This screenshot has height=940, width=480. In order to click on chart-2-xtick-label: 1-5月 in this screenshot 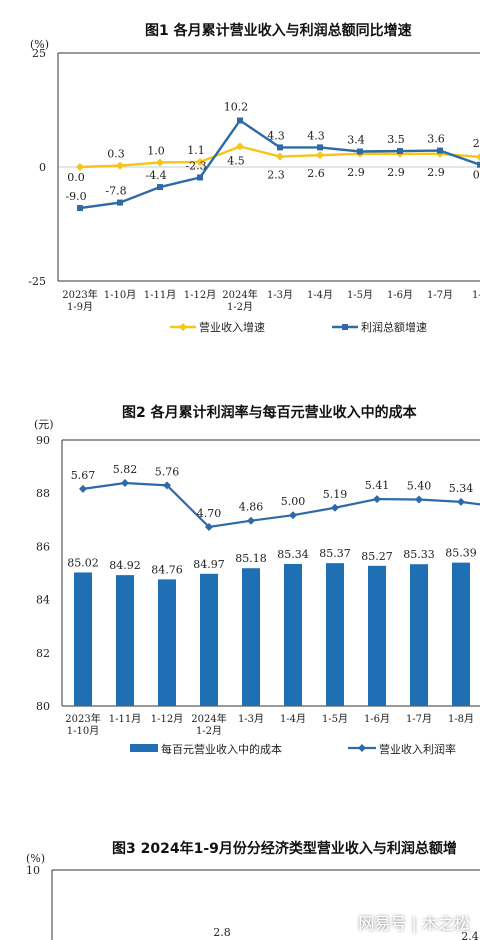, I will do `click(335, 719)`.